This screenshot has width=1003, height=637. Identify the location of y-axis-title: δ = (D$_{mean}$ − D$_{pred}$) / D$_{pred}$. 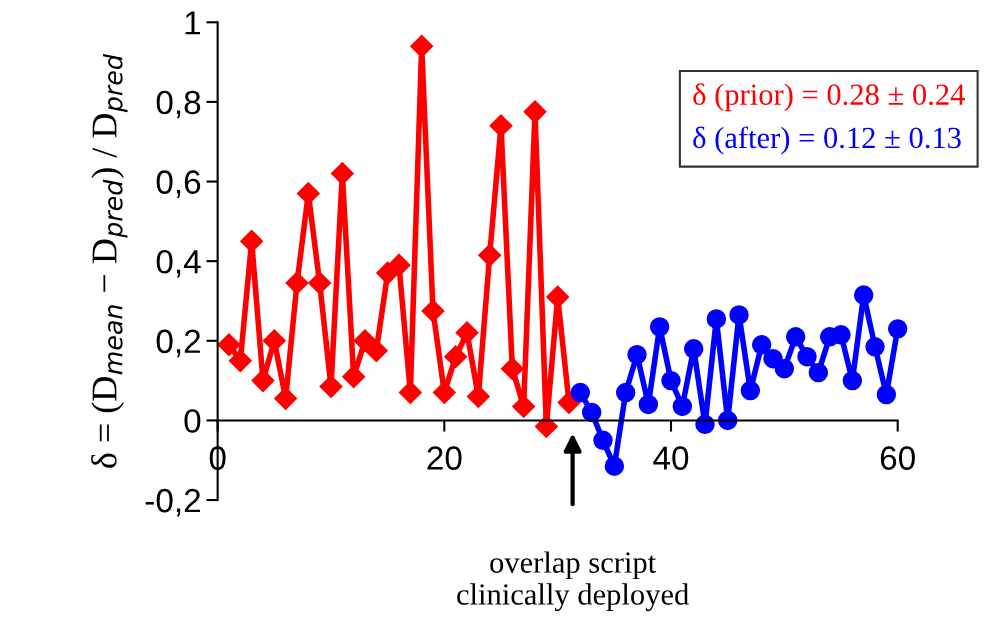
(109, 261).